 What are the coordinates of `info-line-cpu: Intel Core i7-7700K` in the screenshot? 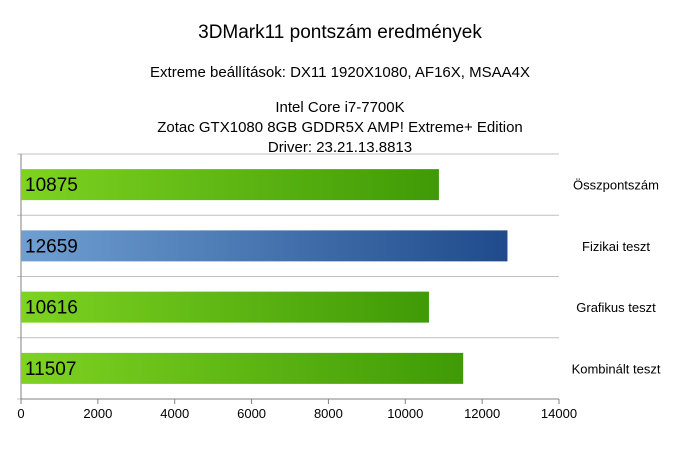 It's located at (340, 107).